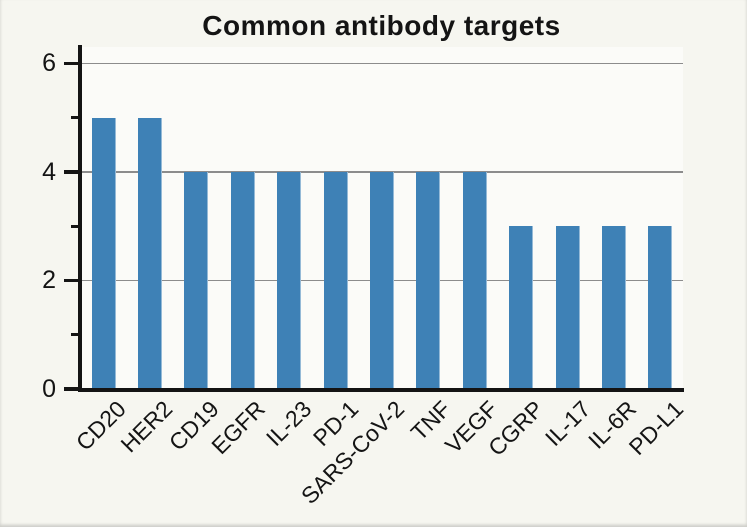  What do you see at coordinates (613, 307) in the screenshot?
I see `bar-il-6r` at bounding box center [613, 307].